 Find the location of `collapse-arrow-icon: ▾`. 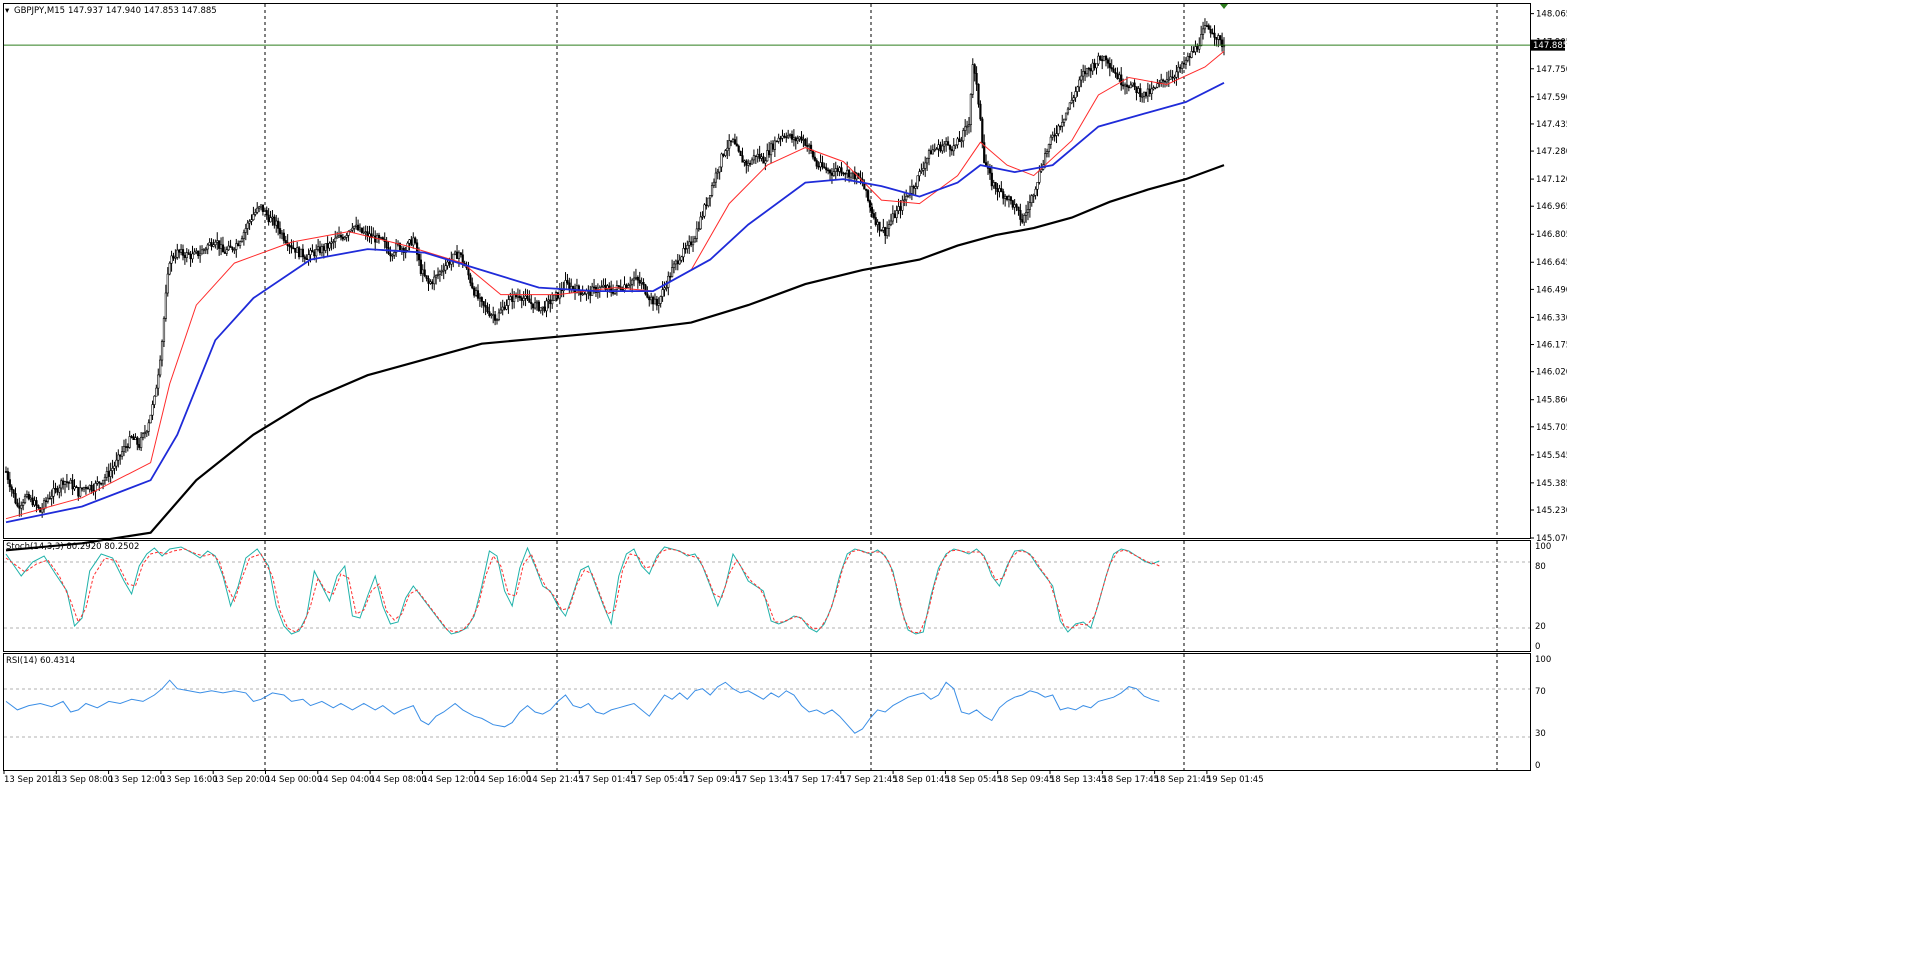

collapse-arrow-icon: ▾ is located at coordinates (7, 11).